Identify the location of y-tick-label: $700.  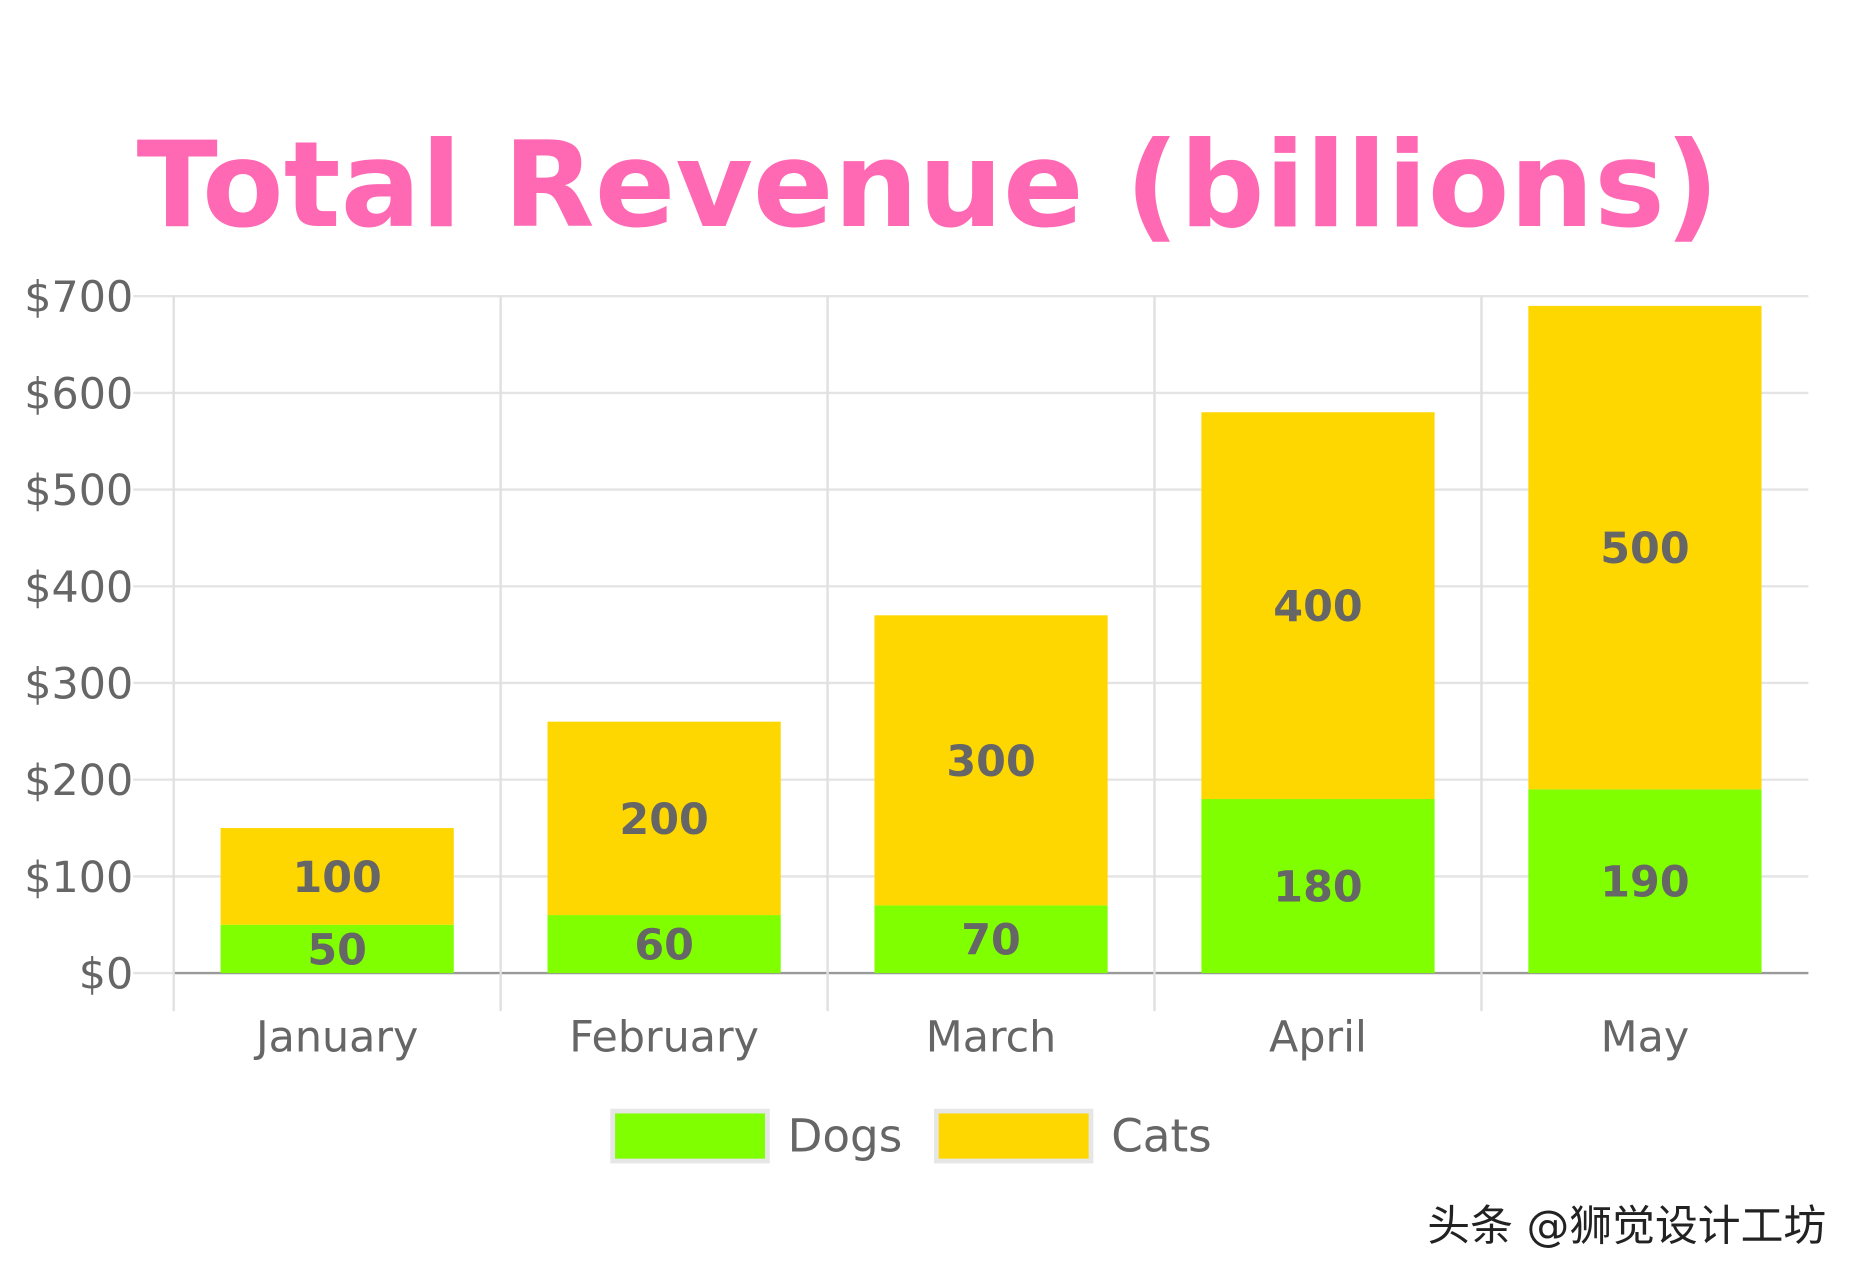
(78, 298).